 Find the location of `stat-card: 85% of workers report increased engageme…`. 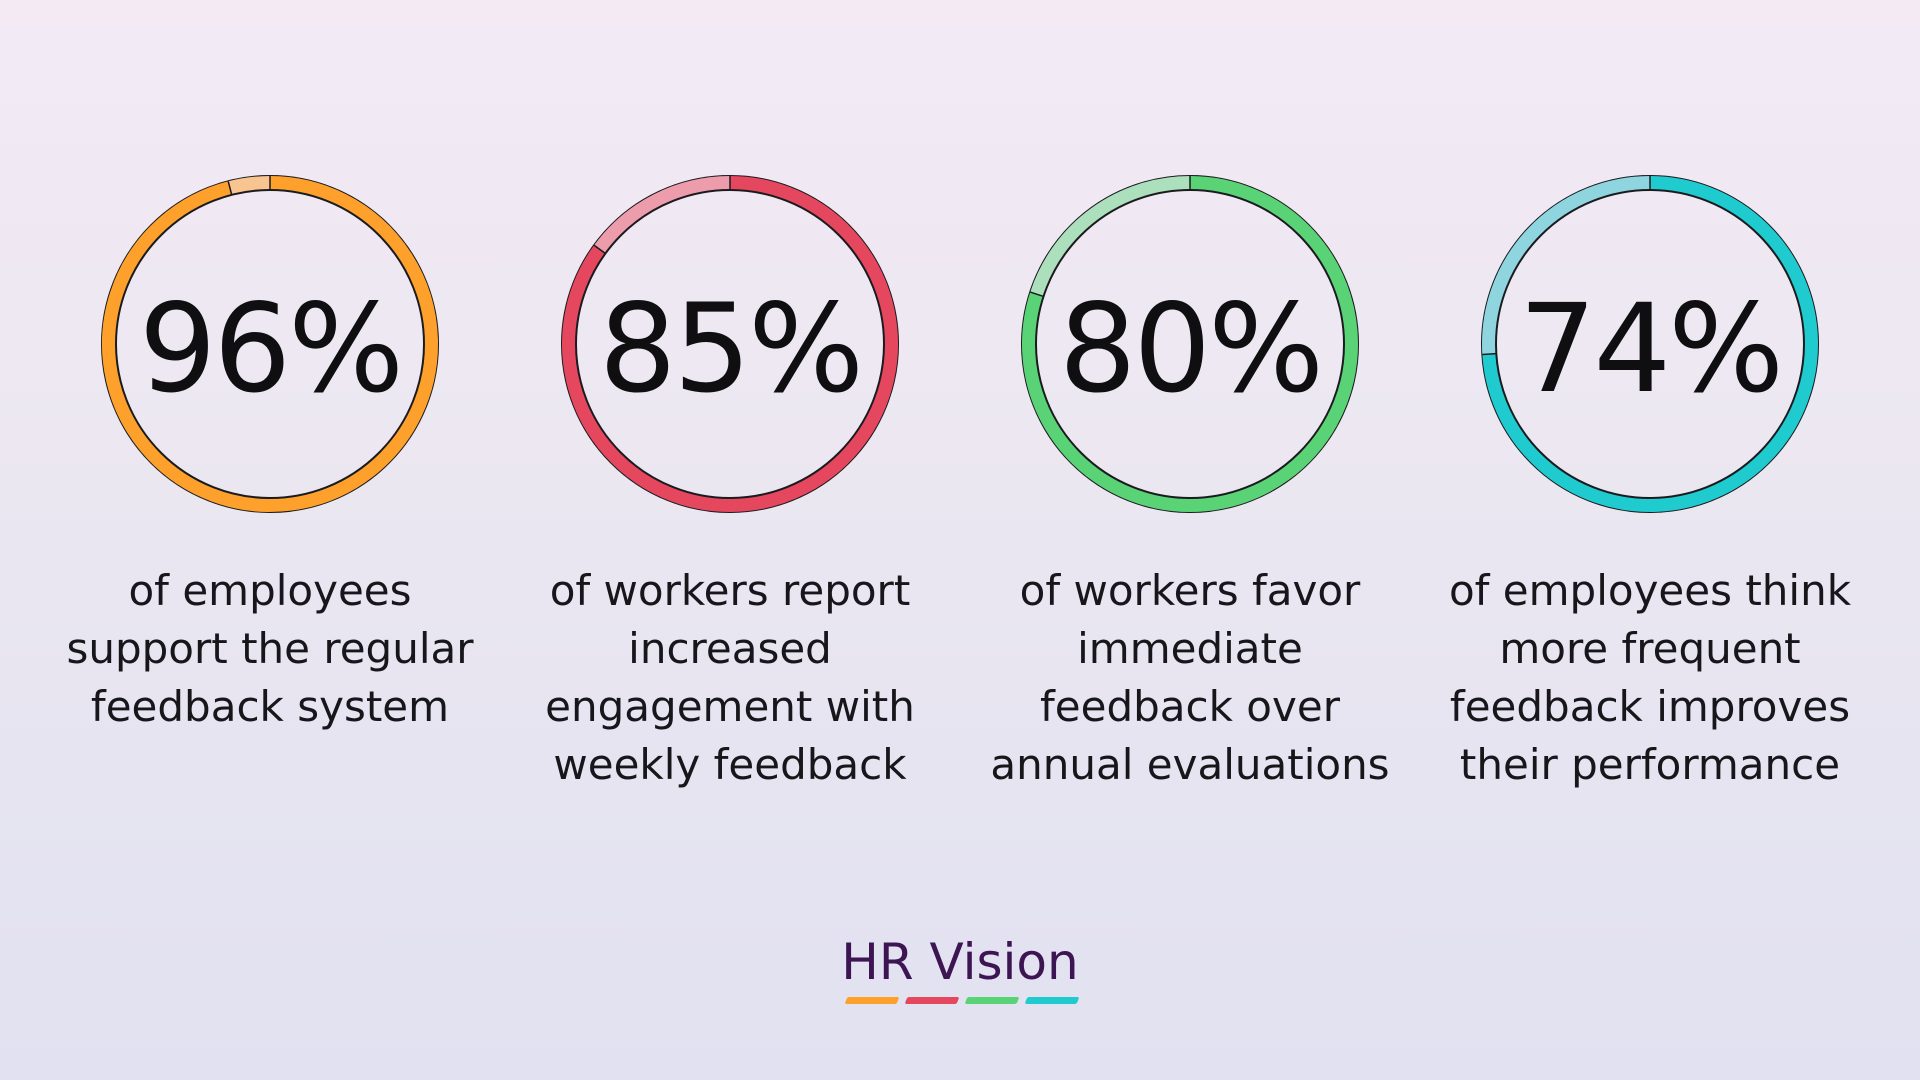

stat-card: 85% of workers report increased engageme… is located at coordinates (730, 494).